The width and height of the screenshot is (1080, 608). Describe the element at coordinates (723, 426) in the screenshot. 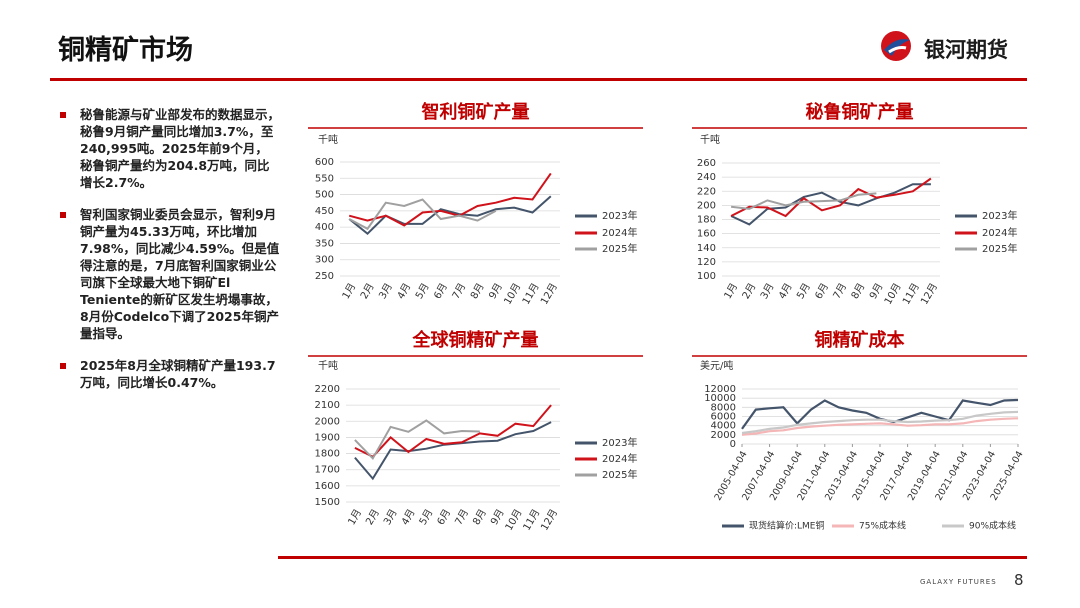

I see `y-tick-label: 4000` at that location.